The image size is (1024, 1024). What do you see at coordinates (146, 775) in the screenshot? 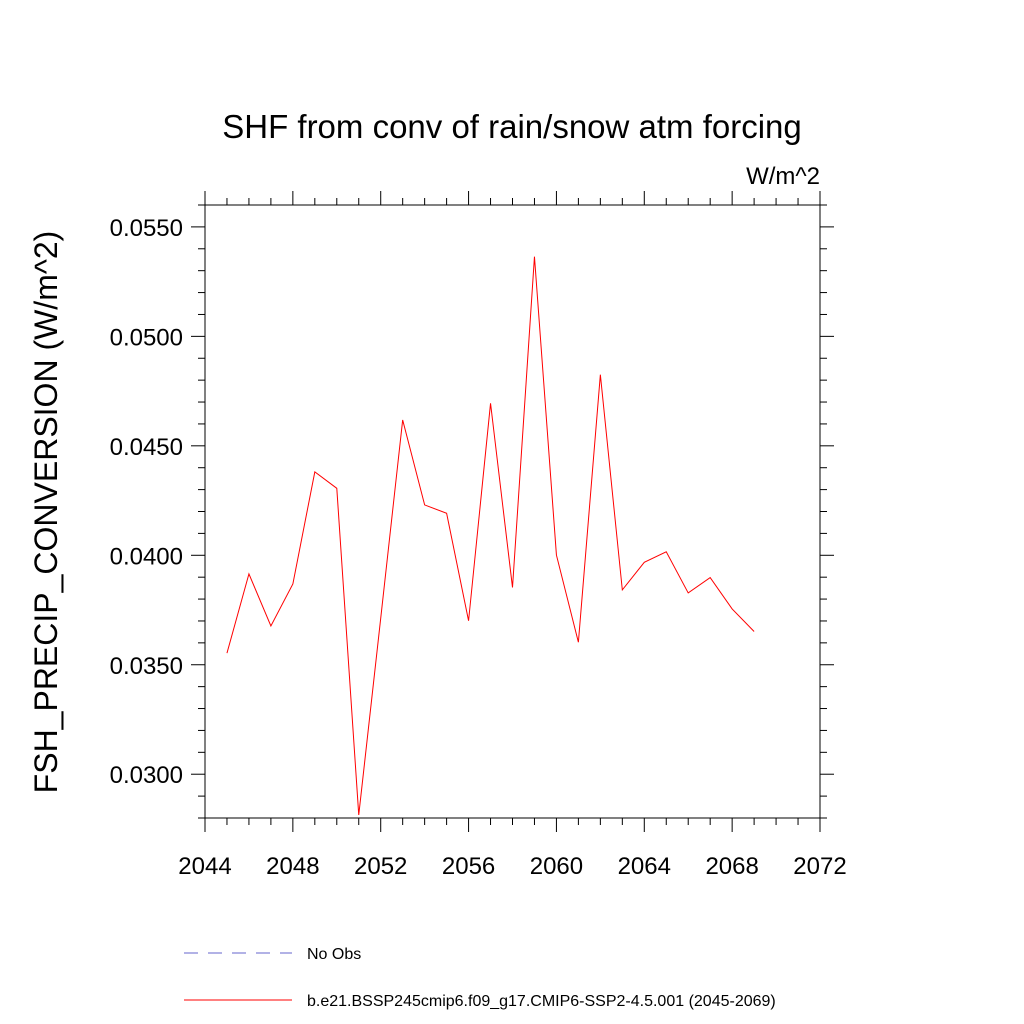
I see `y-tick-label: 0.0300` at bounding box center [146, 775].